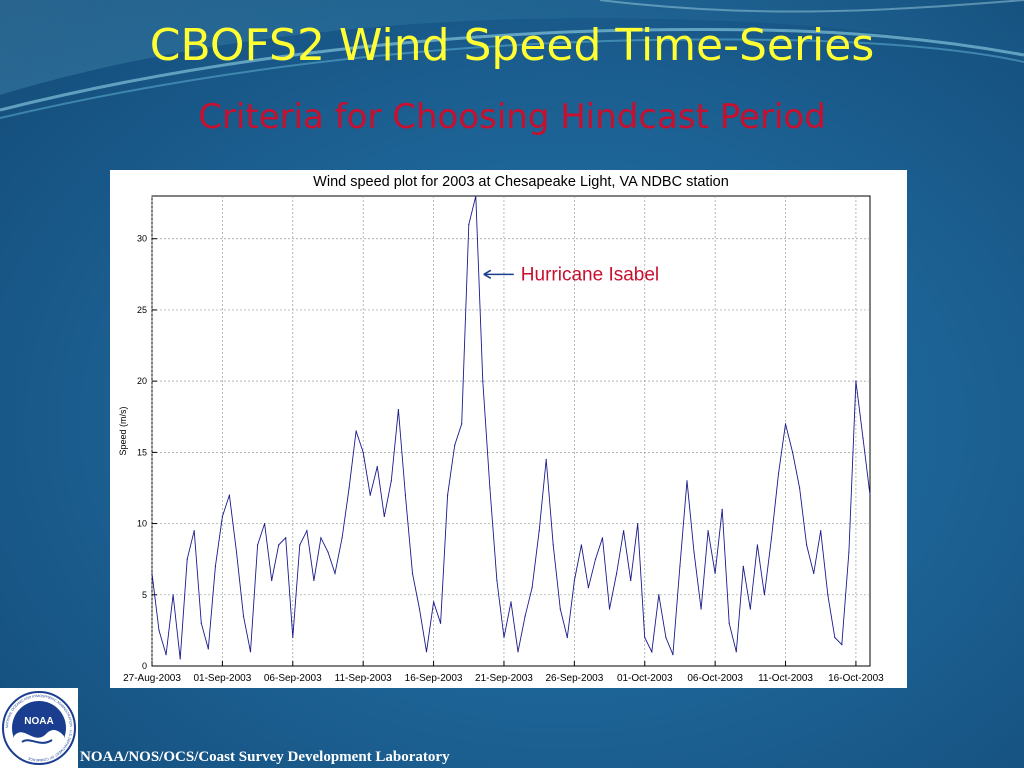  I want to click on y-tick-label: 10, so click(142, 524).